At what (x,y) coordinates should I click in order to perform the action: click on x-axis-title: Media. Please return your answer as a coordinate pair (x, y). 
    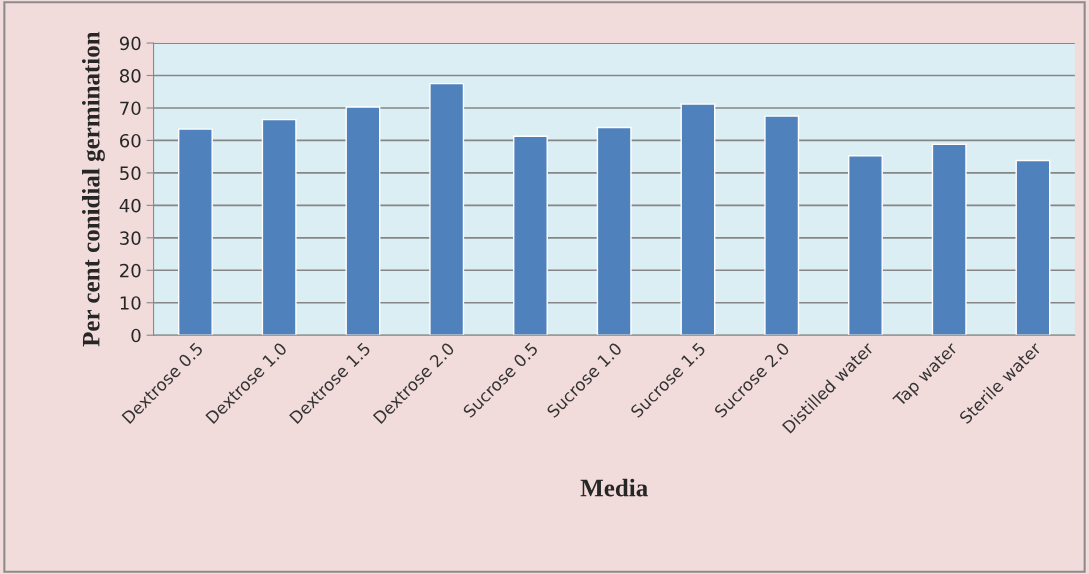
    Looking at the image, I should click on (614, 487).